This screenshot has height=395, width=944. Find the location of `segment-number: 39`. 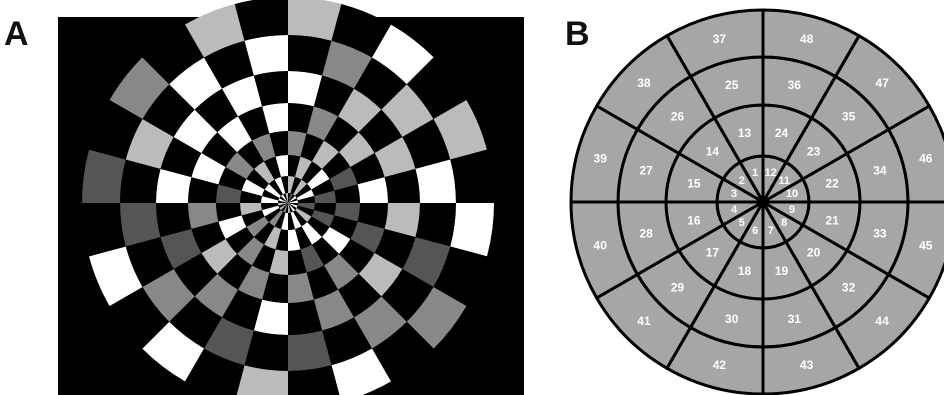

segment-number: 39 is located at coordinates (601, 158).